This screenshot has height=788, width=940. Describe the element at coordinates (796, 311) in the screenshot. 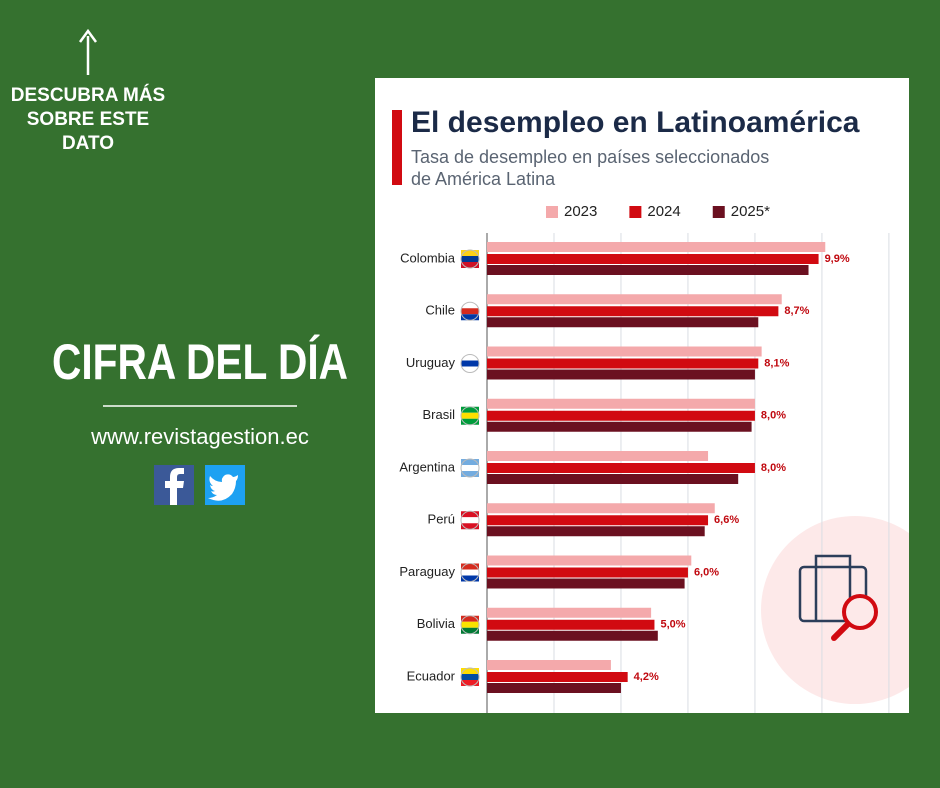

I see `value-label: 8,7%` at that location.